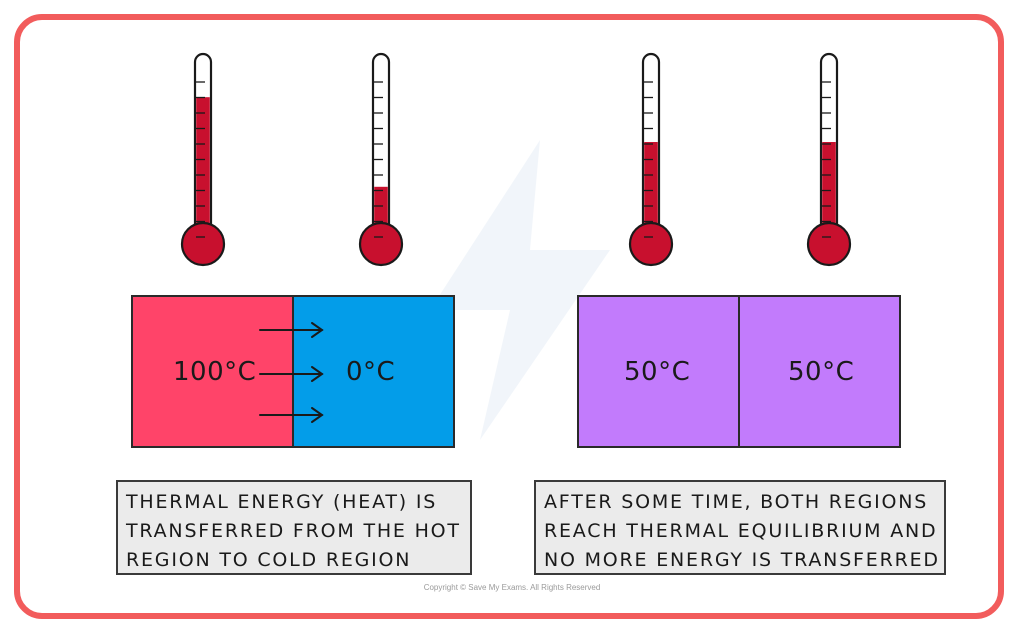  I want to click on hot-region-block, so click(212, 371).